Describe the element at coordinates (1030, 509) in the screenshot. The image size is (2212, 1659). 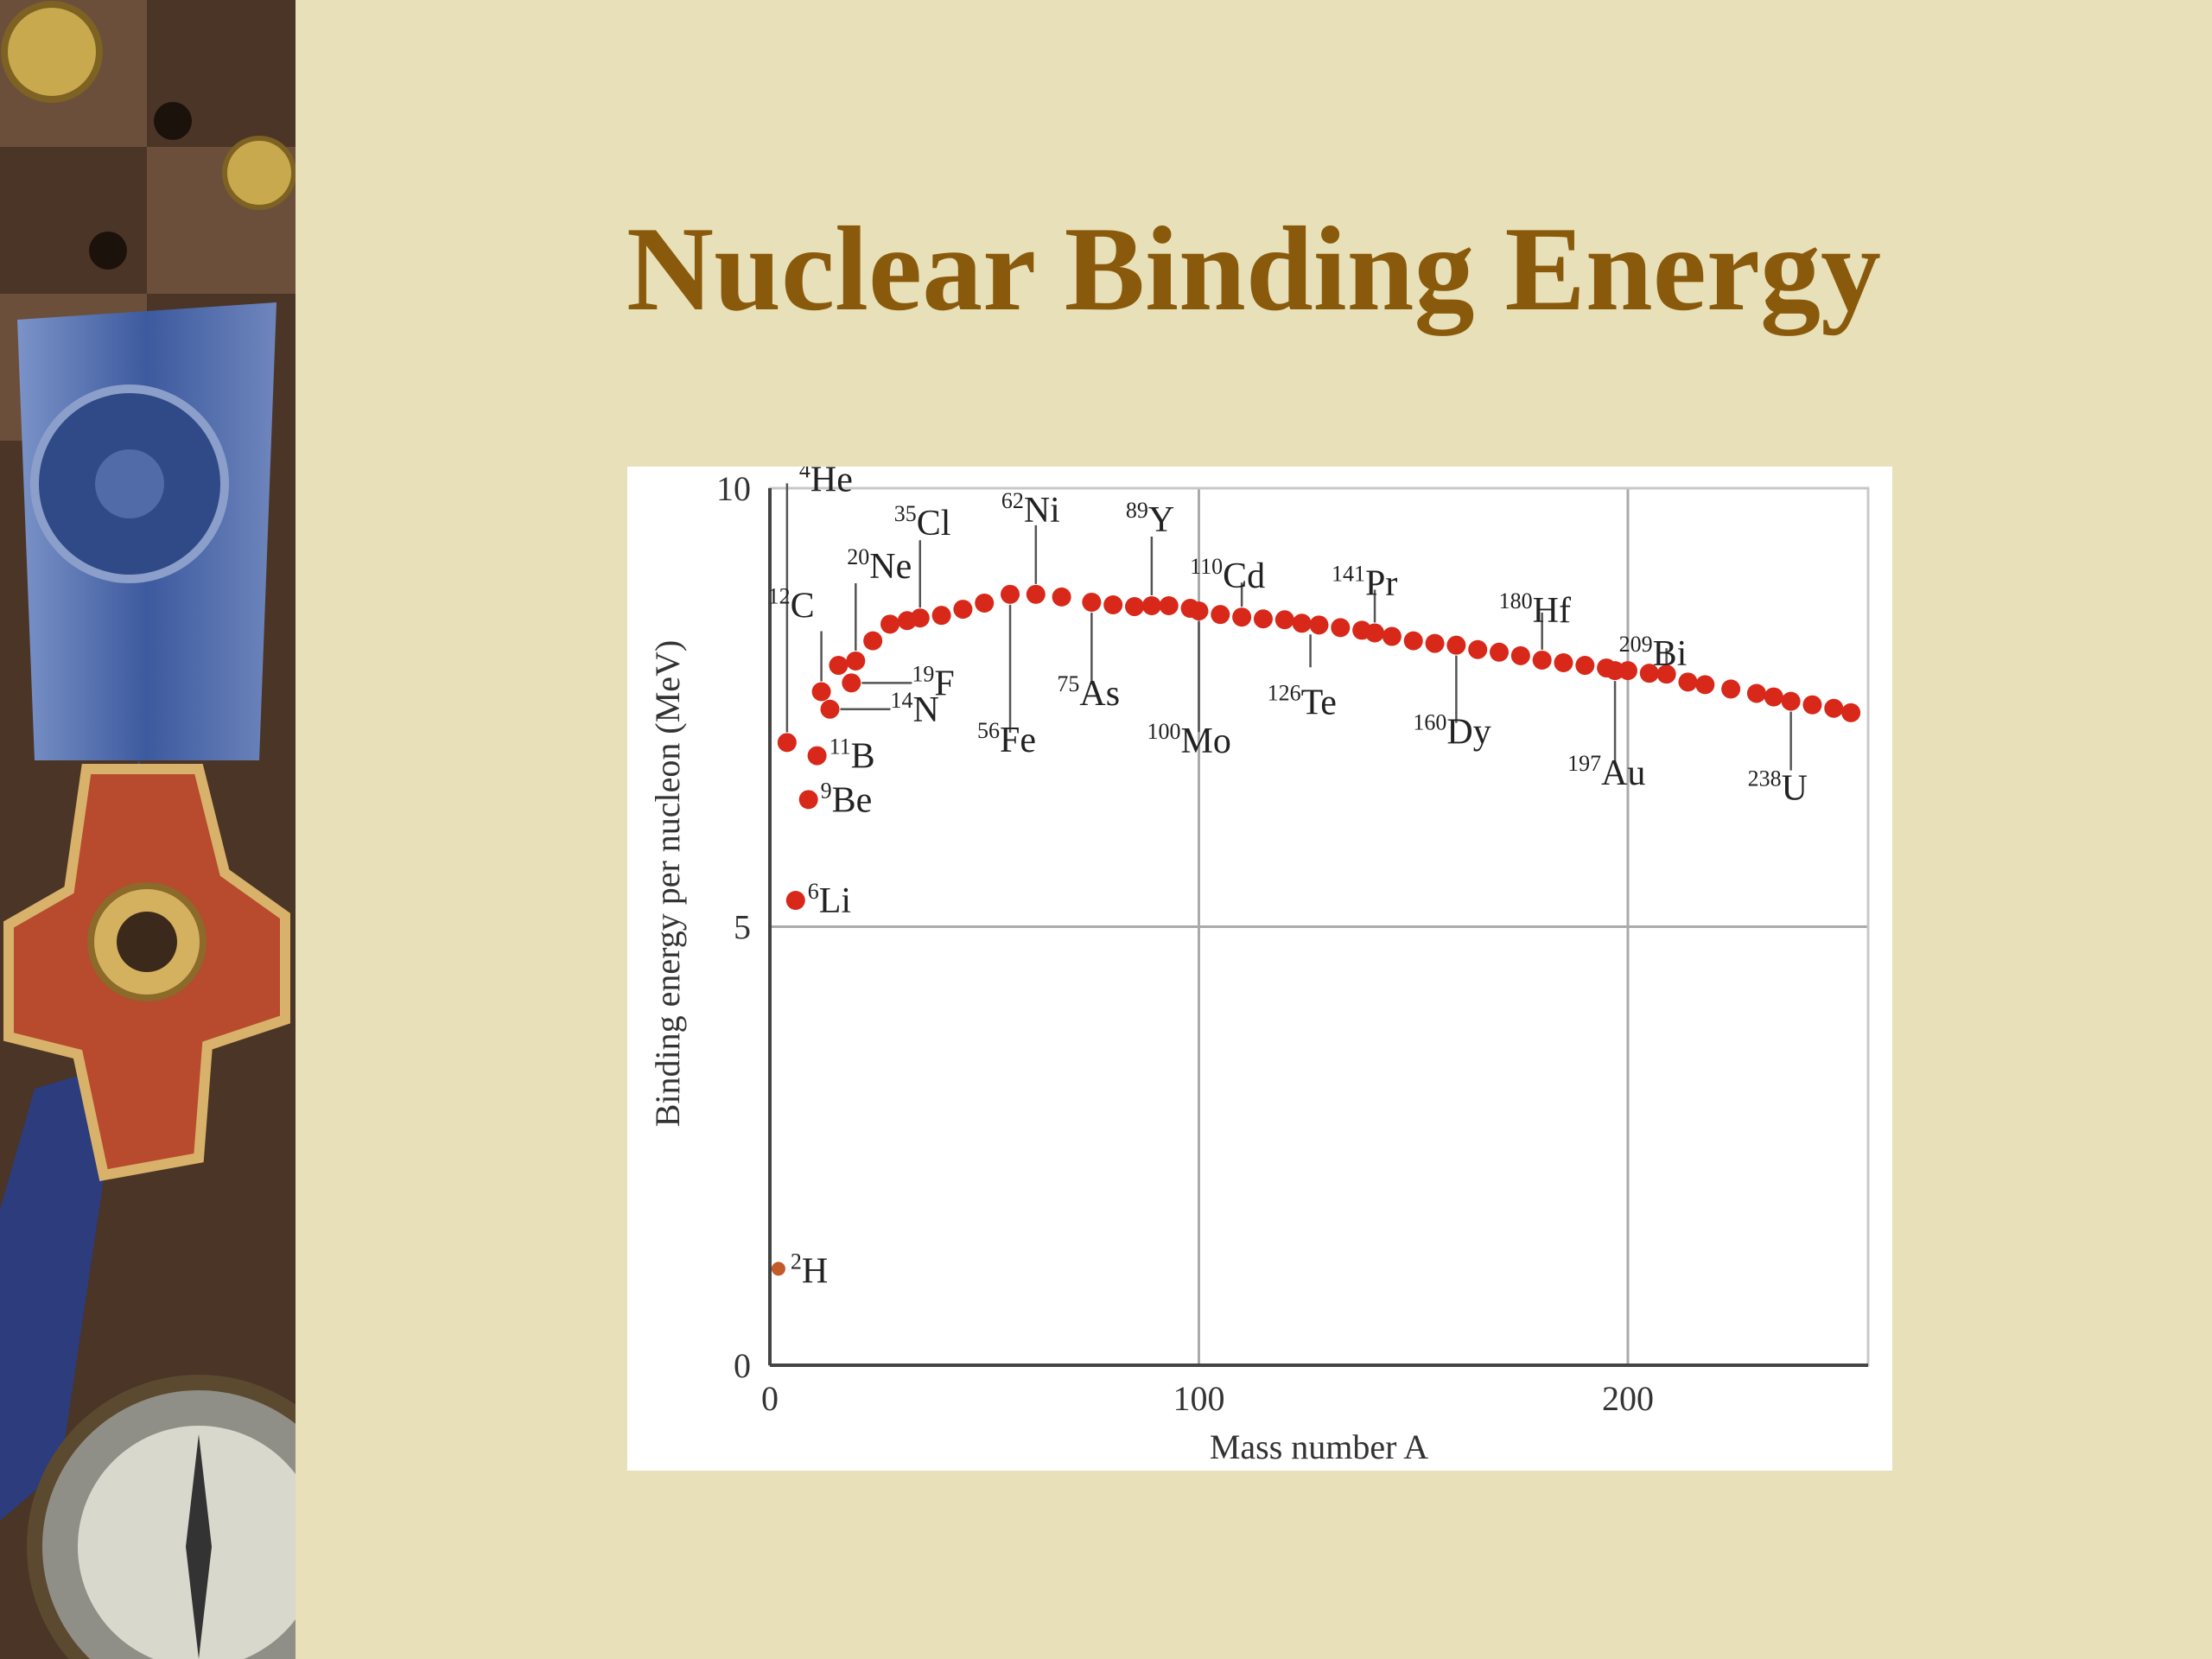
I see `isotope-label-ni: 62Ni` at that location.